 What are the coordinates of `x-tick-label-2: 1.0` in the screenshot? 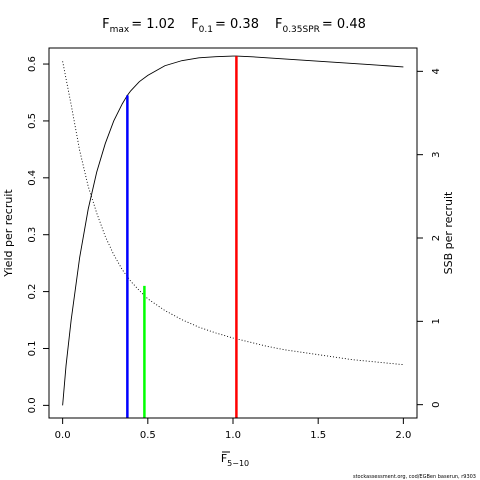 It's located at (233, 435).